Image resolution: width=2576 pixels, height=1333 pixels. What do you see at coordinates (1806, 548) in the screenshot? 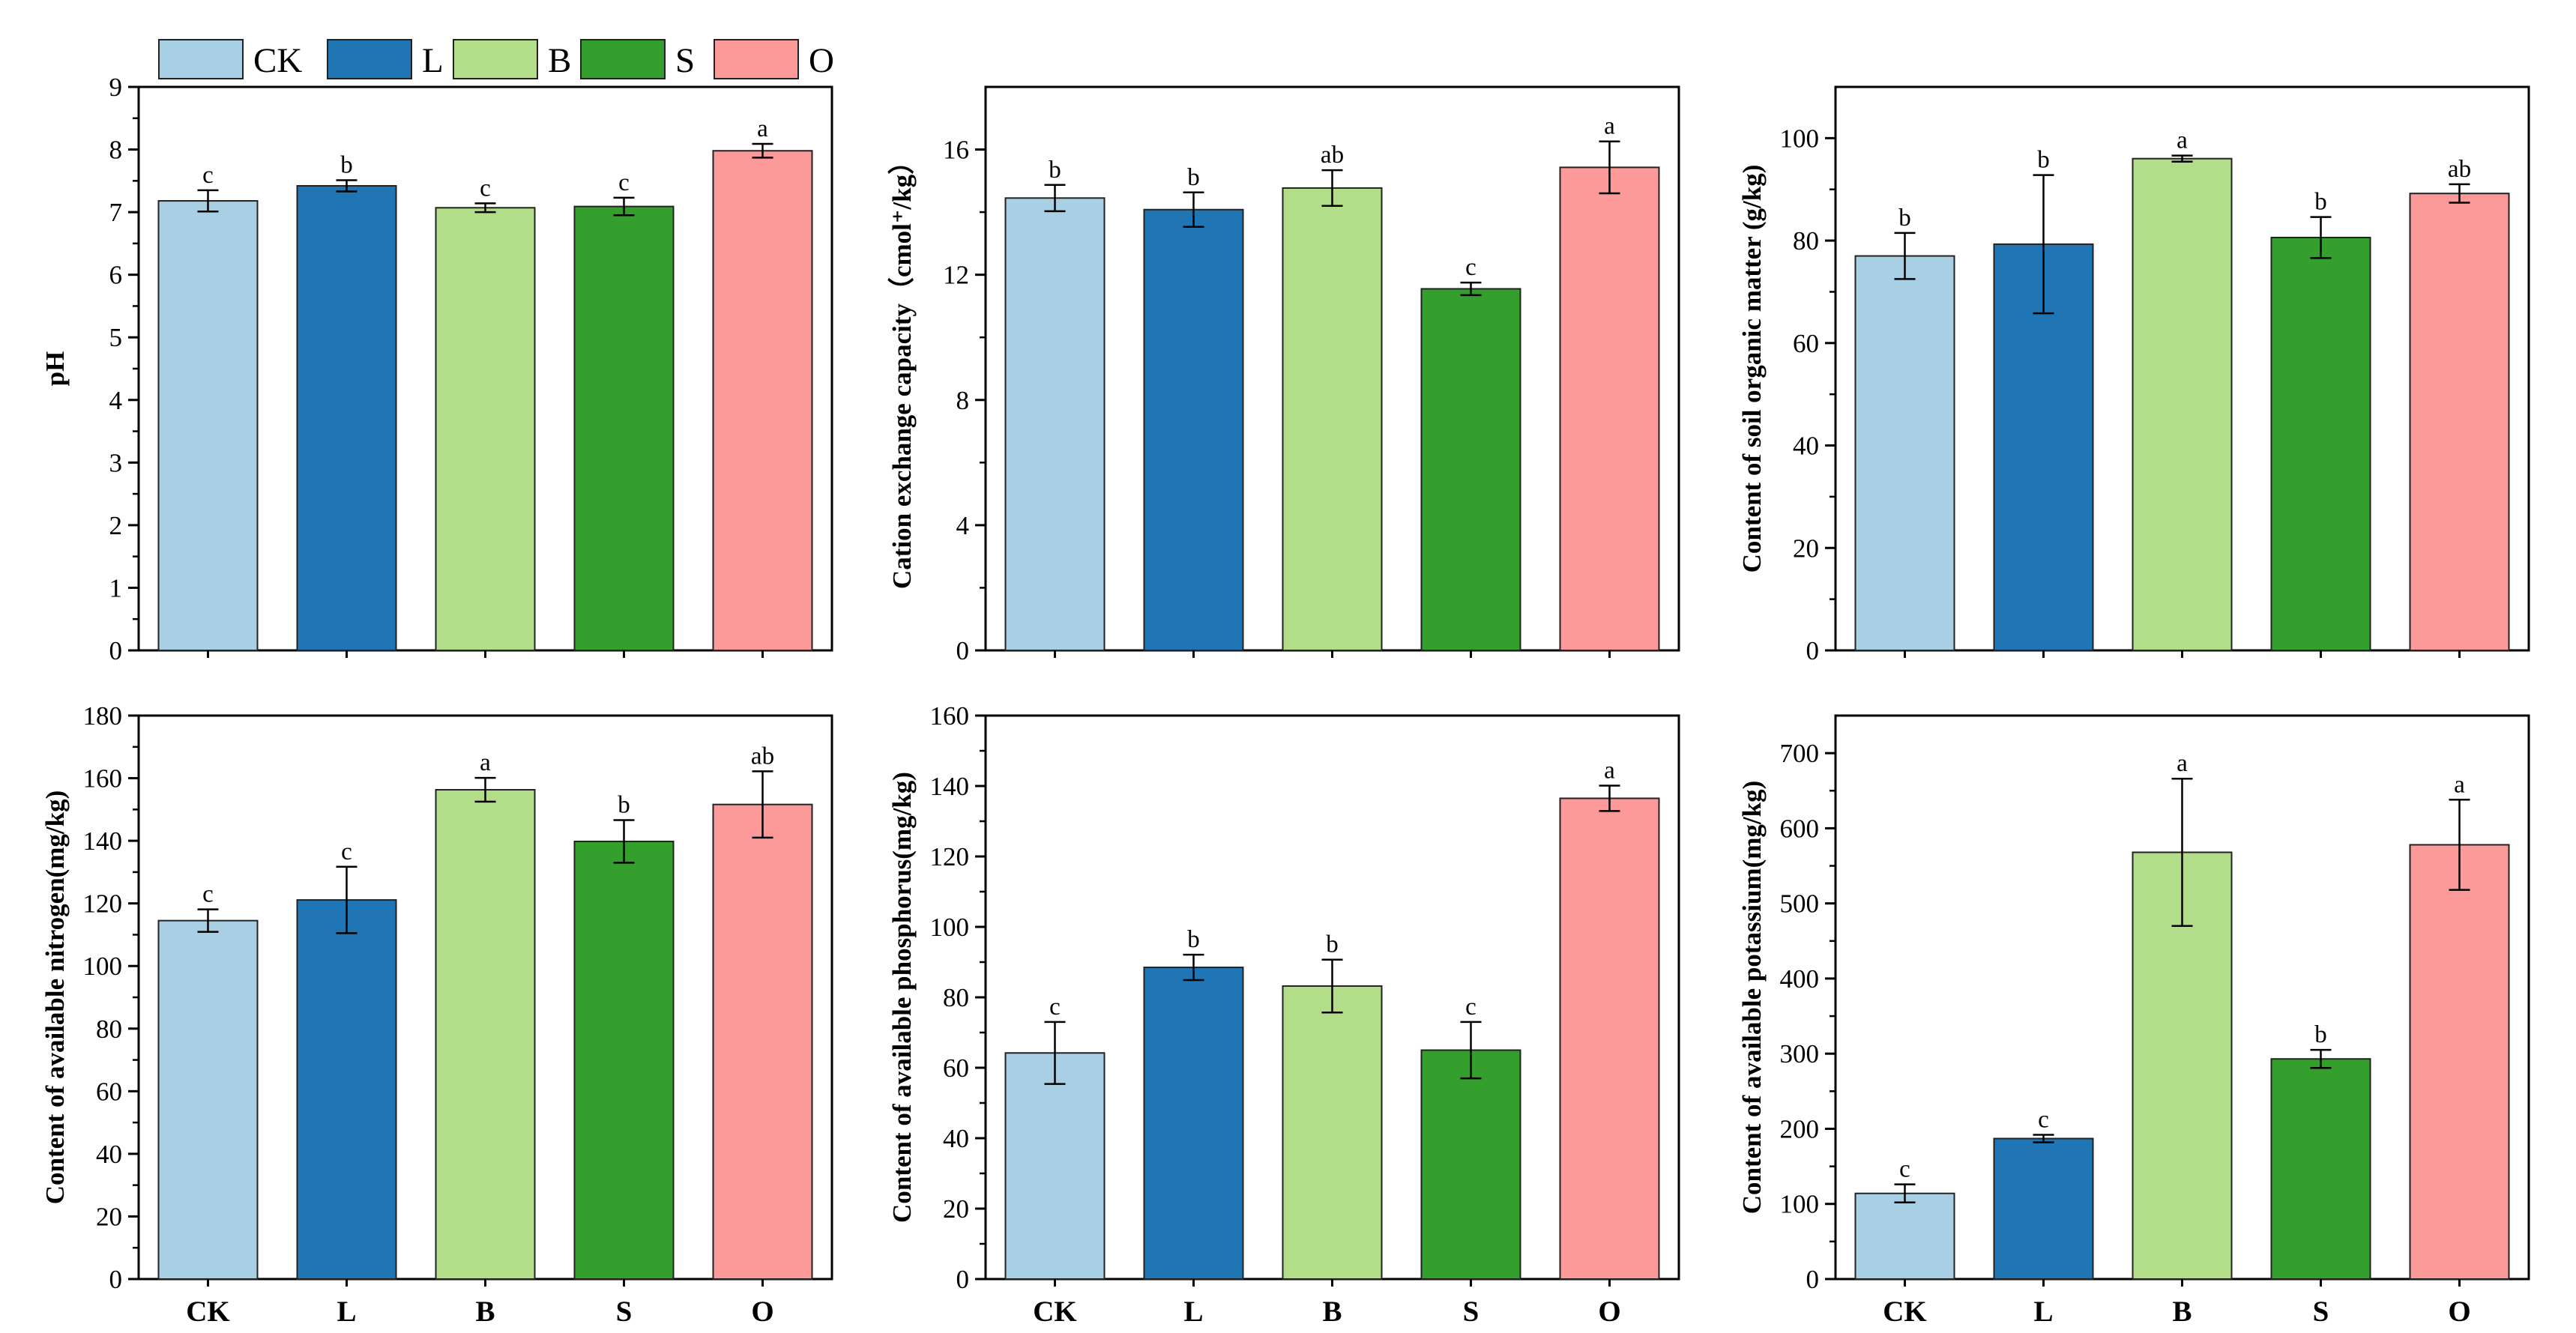
I see `y-tick-label: 20` at bounding box center [1806, 548].